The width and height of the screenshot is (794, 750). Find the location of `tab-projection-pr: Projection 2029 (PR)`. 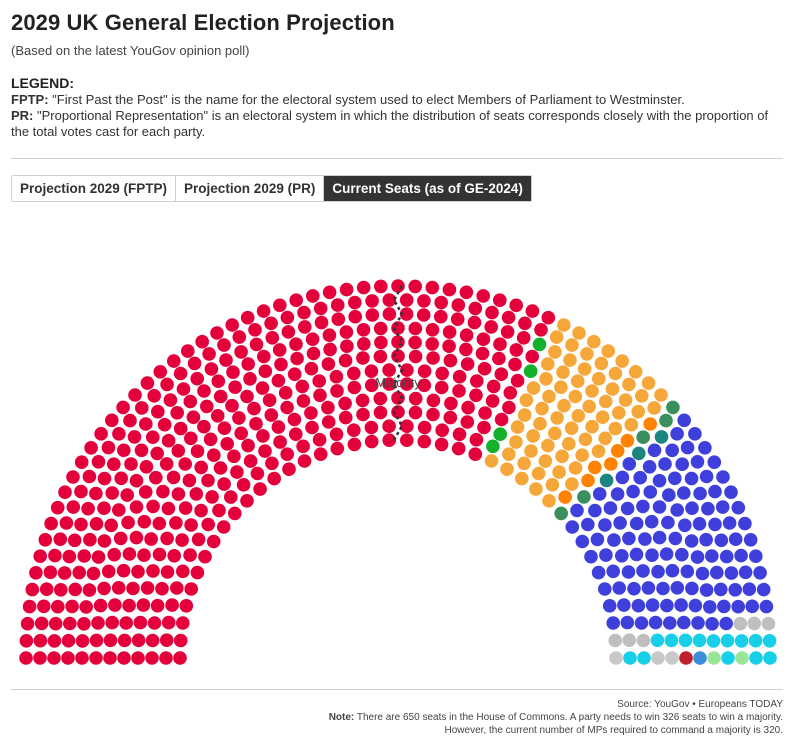

tab-projection-pr: Projection 2029 (PR) is located at coordinates (250, 188).